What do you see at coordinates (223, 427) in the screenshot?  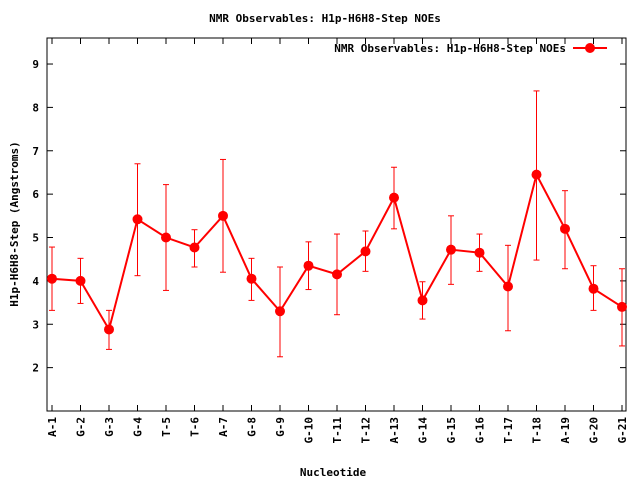 I see `x-tick-label: A-7` at bounding box center [223, 427].